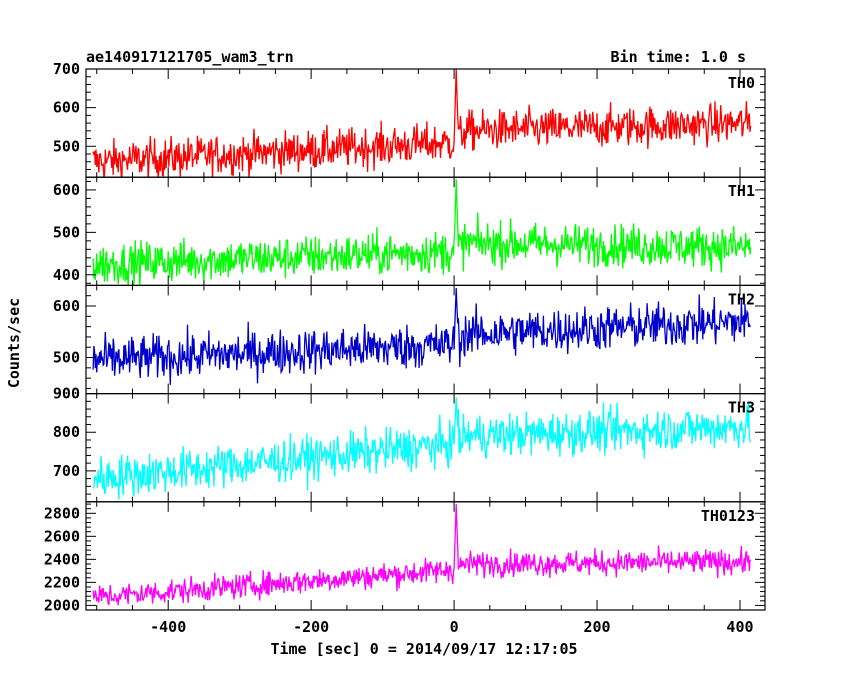 The height and width of the screenshot is (680, 850). What do you see at coordinates (741, 299) in the screenshot?
I see `panel-name-label: TH2` at bounding box center [741, 299].